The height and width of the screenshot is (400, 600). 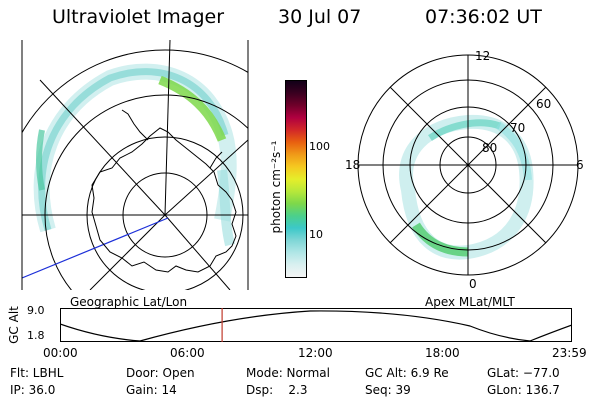 What do you see at coordinates (187, 353) in the screenshot?
I see `time-tick-1: 06:00` at bounding box center [187, 353].